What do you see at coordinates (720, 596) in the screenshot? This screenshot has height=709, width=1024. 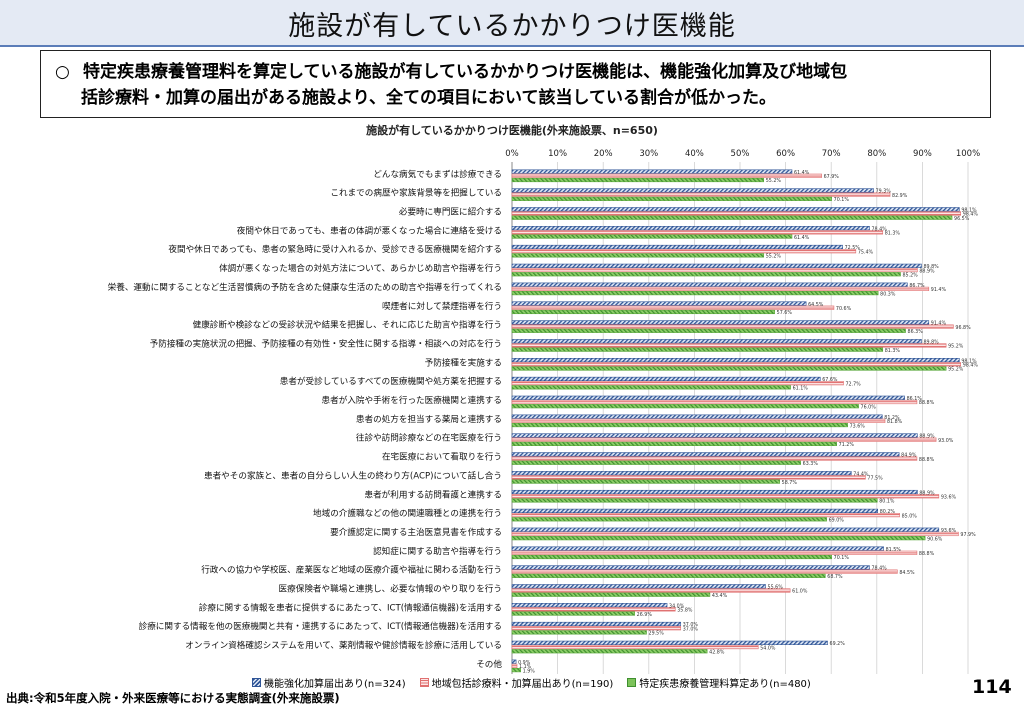 I see `data-label: 43.4%` at bounding box center [720, 596].